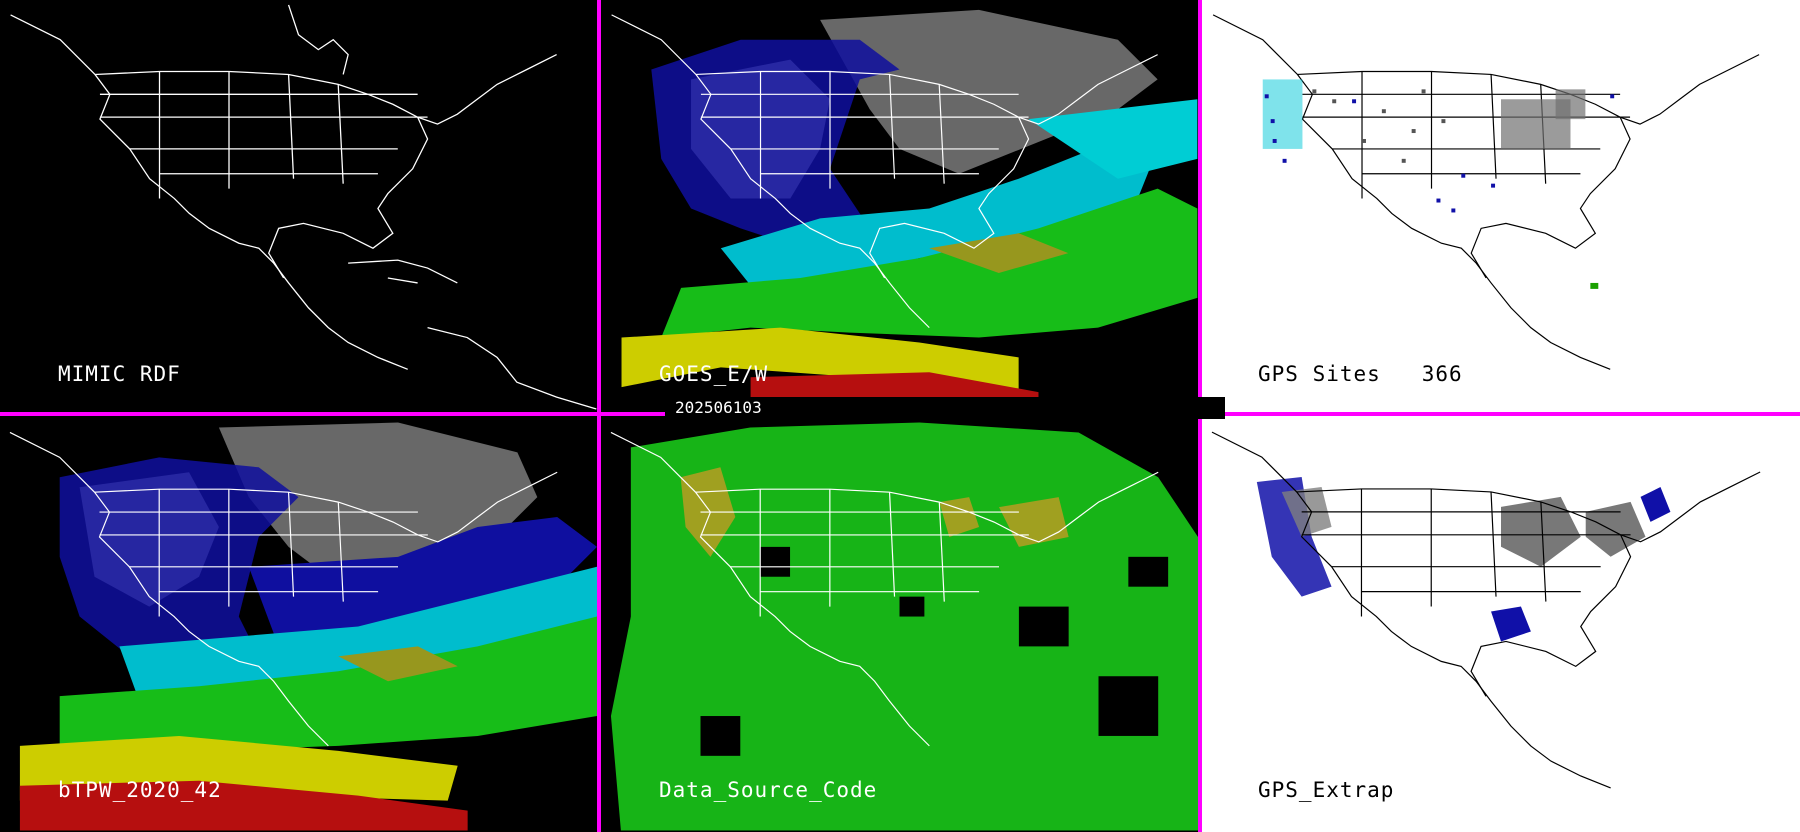 Image resolution: width=1800 pixels, height=832 pixels. Describe the element at coordinates (1360, 374) in the screenshot. I see `panel-label: GPS Sites 366` at that location.